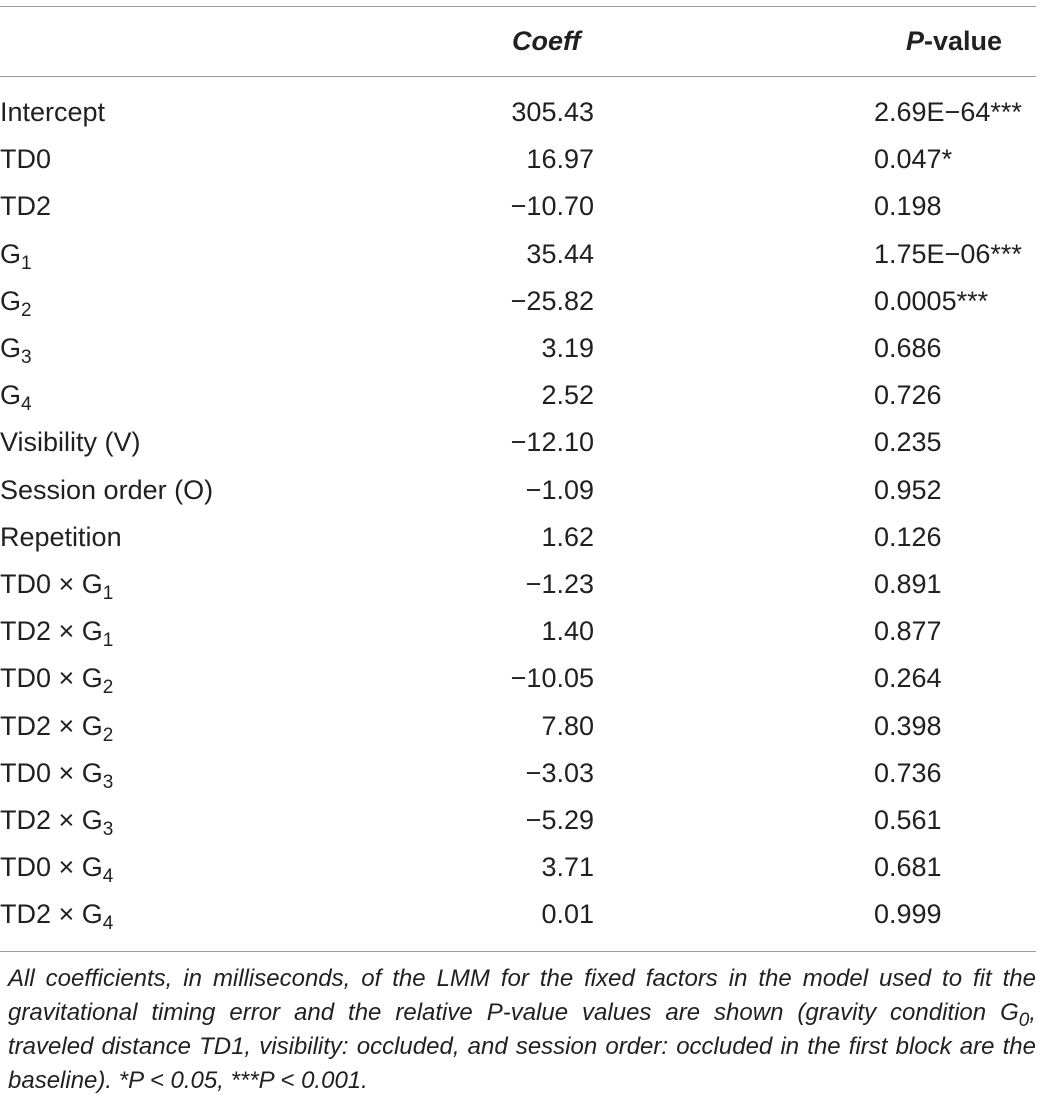 The height and width of the screenshot is (1113, 1042). What do you see at coordinates (948, 112) in the screenshot?
I see `pvalue-cell: 2.69E−64***` at bounding box center [948, 112].